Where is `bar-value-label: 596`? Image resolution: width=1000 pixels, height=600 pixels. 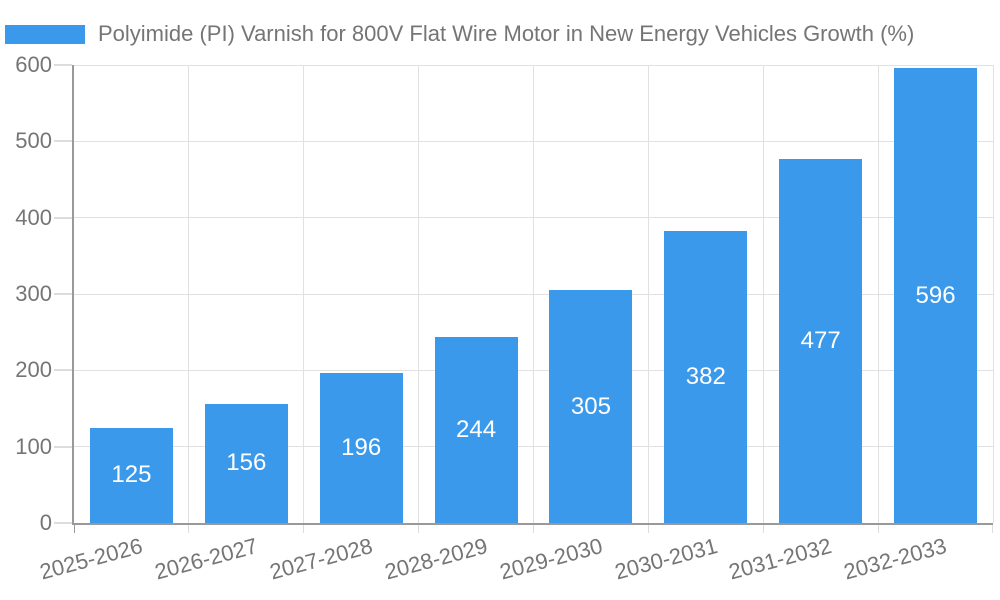
bar-value-label: 596 is located at coordinates (935, 295).